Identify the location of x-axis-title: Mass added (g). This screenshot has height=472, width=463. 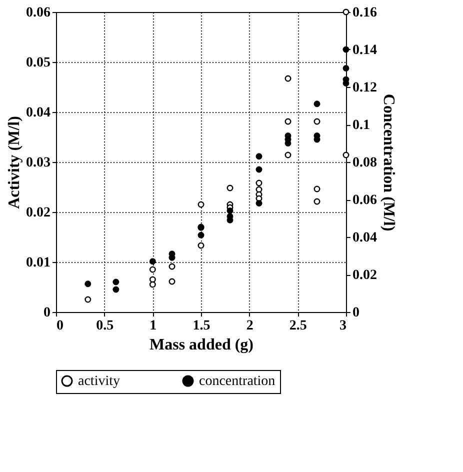
(201, 345).